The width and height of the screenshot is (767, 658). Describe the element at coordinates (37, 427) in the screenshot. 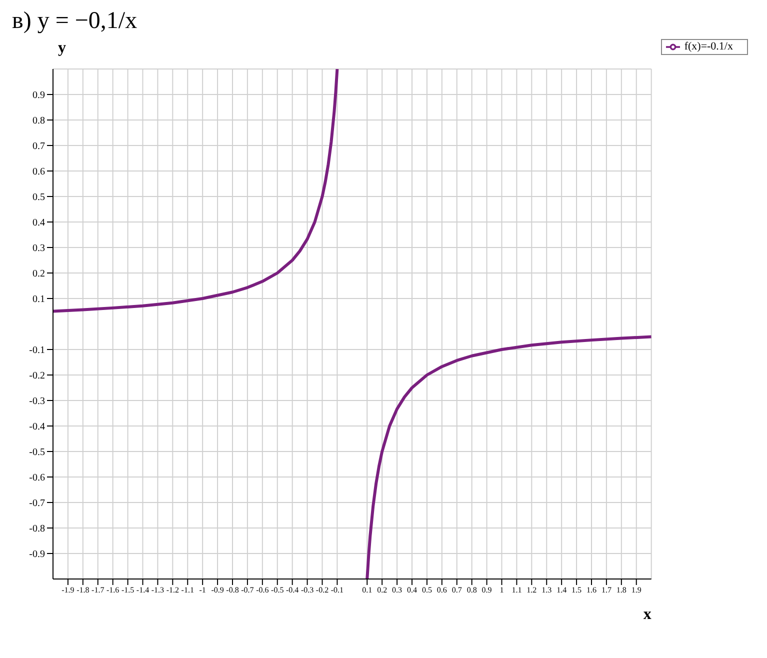

I see `y-tick-label: -0.4` at that location.